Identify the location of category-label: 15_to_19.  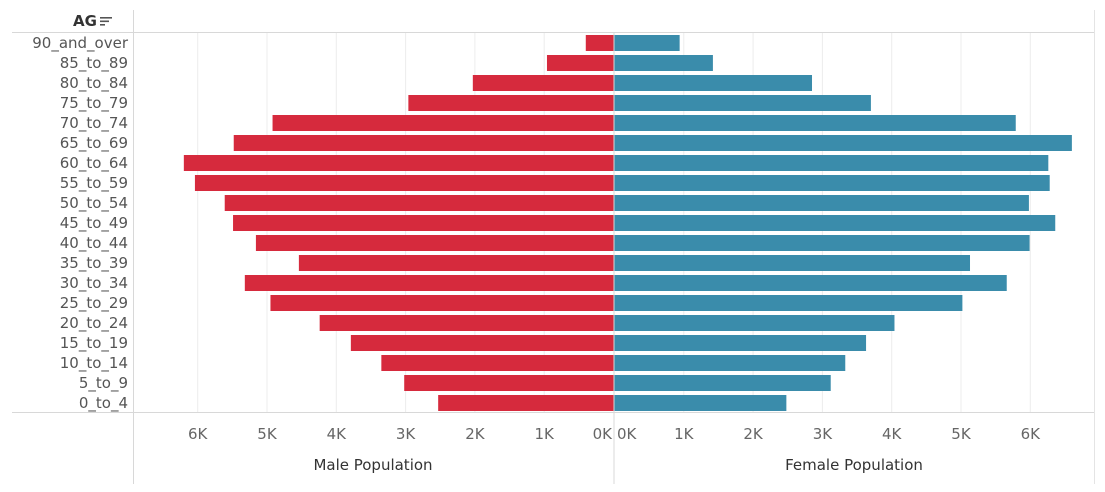
(94, 343).